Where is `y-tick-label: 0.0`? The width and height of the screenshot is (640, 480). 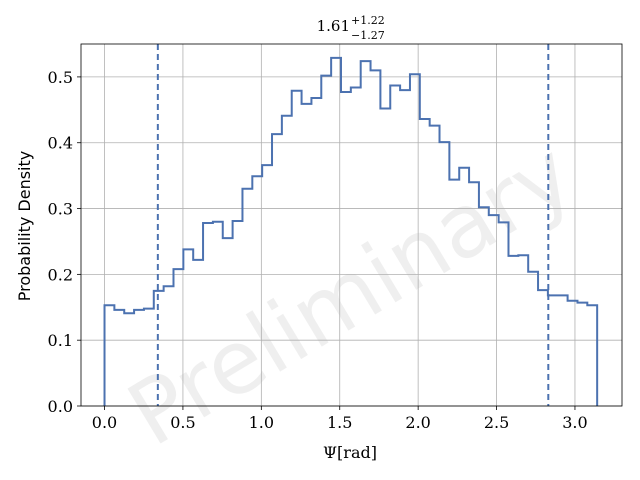 y-tick-label: 0.0 is located at coordinates (60, 406).